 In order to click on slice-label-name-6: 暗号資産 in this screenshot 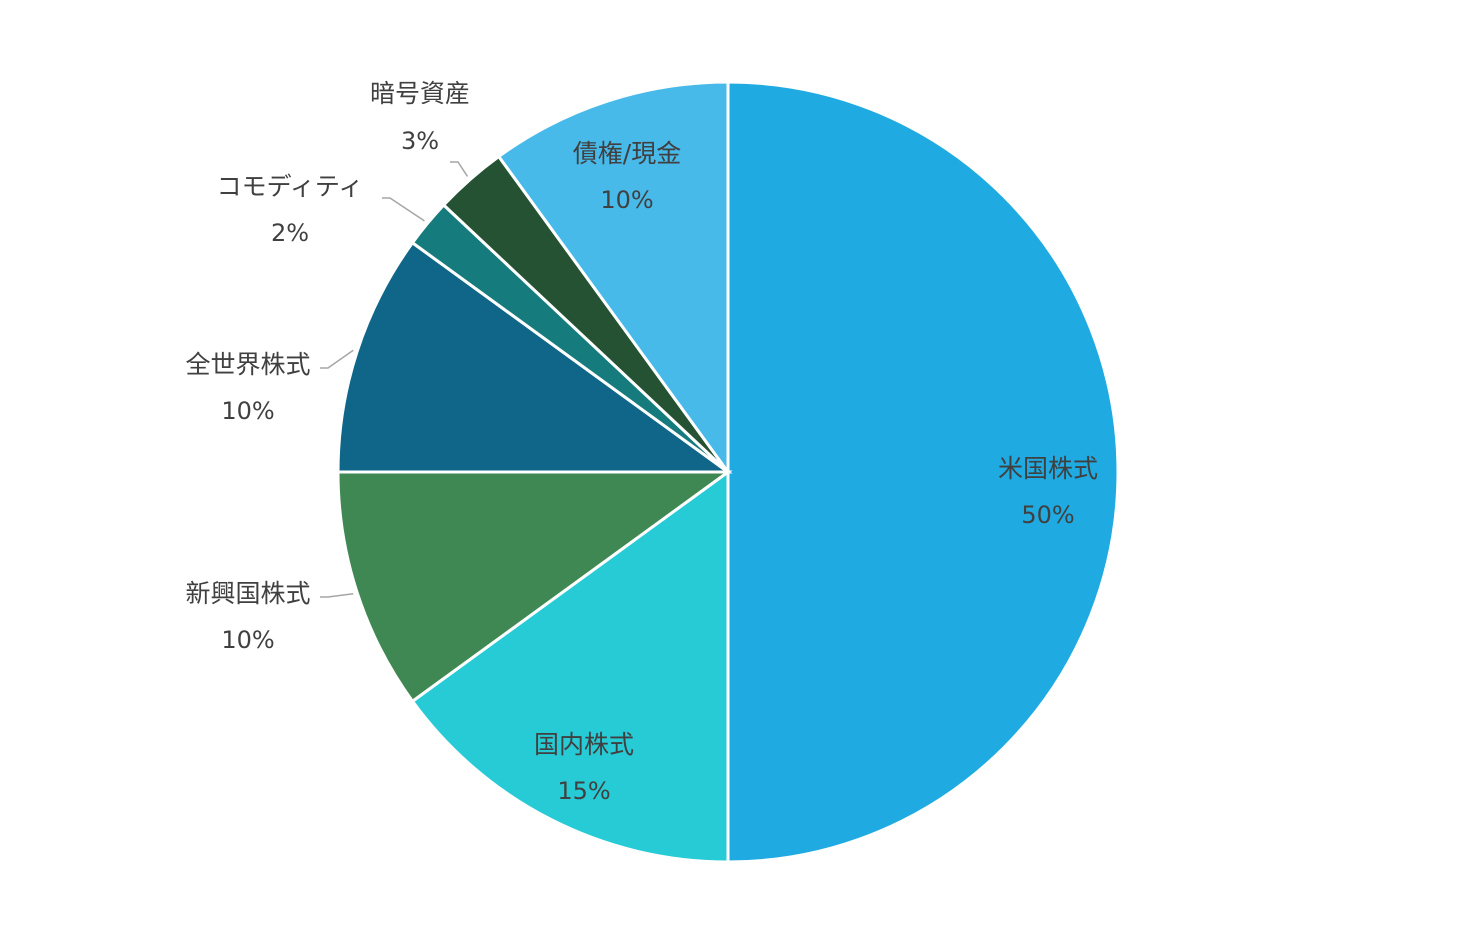, I will do `click(420, 93)`.